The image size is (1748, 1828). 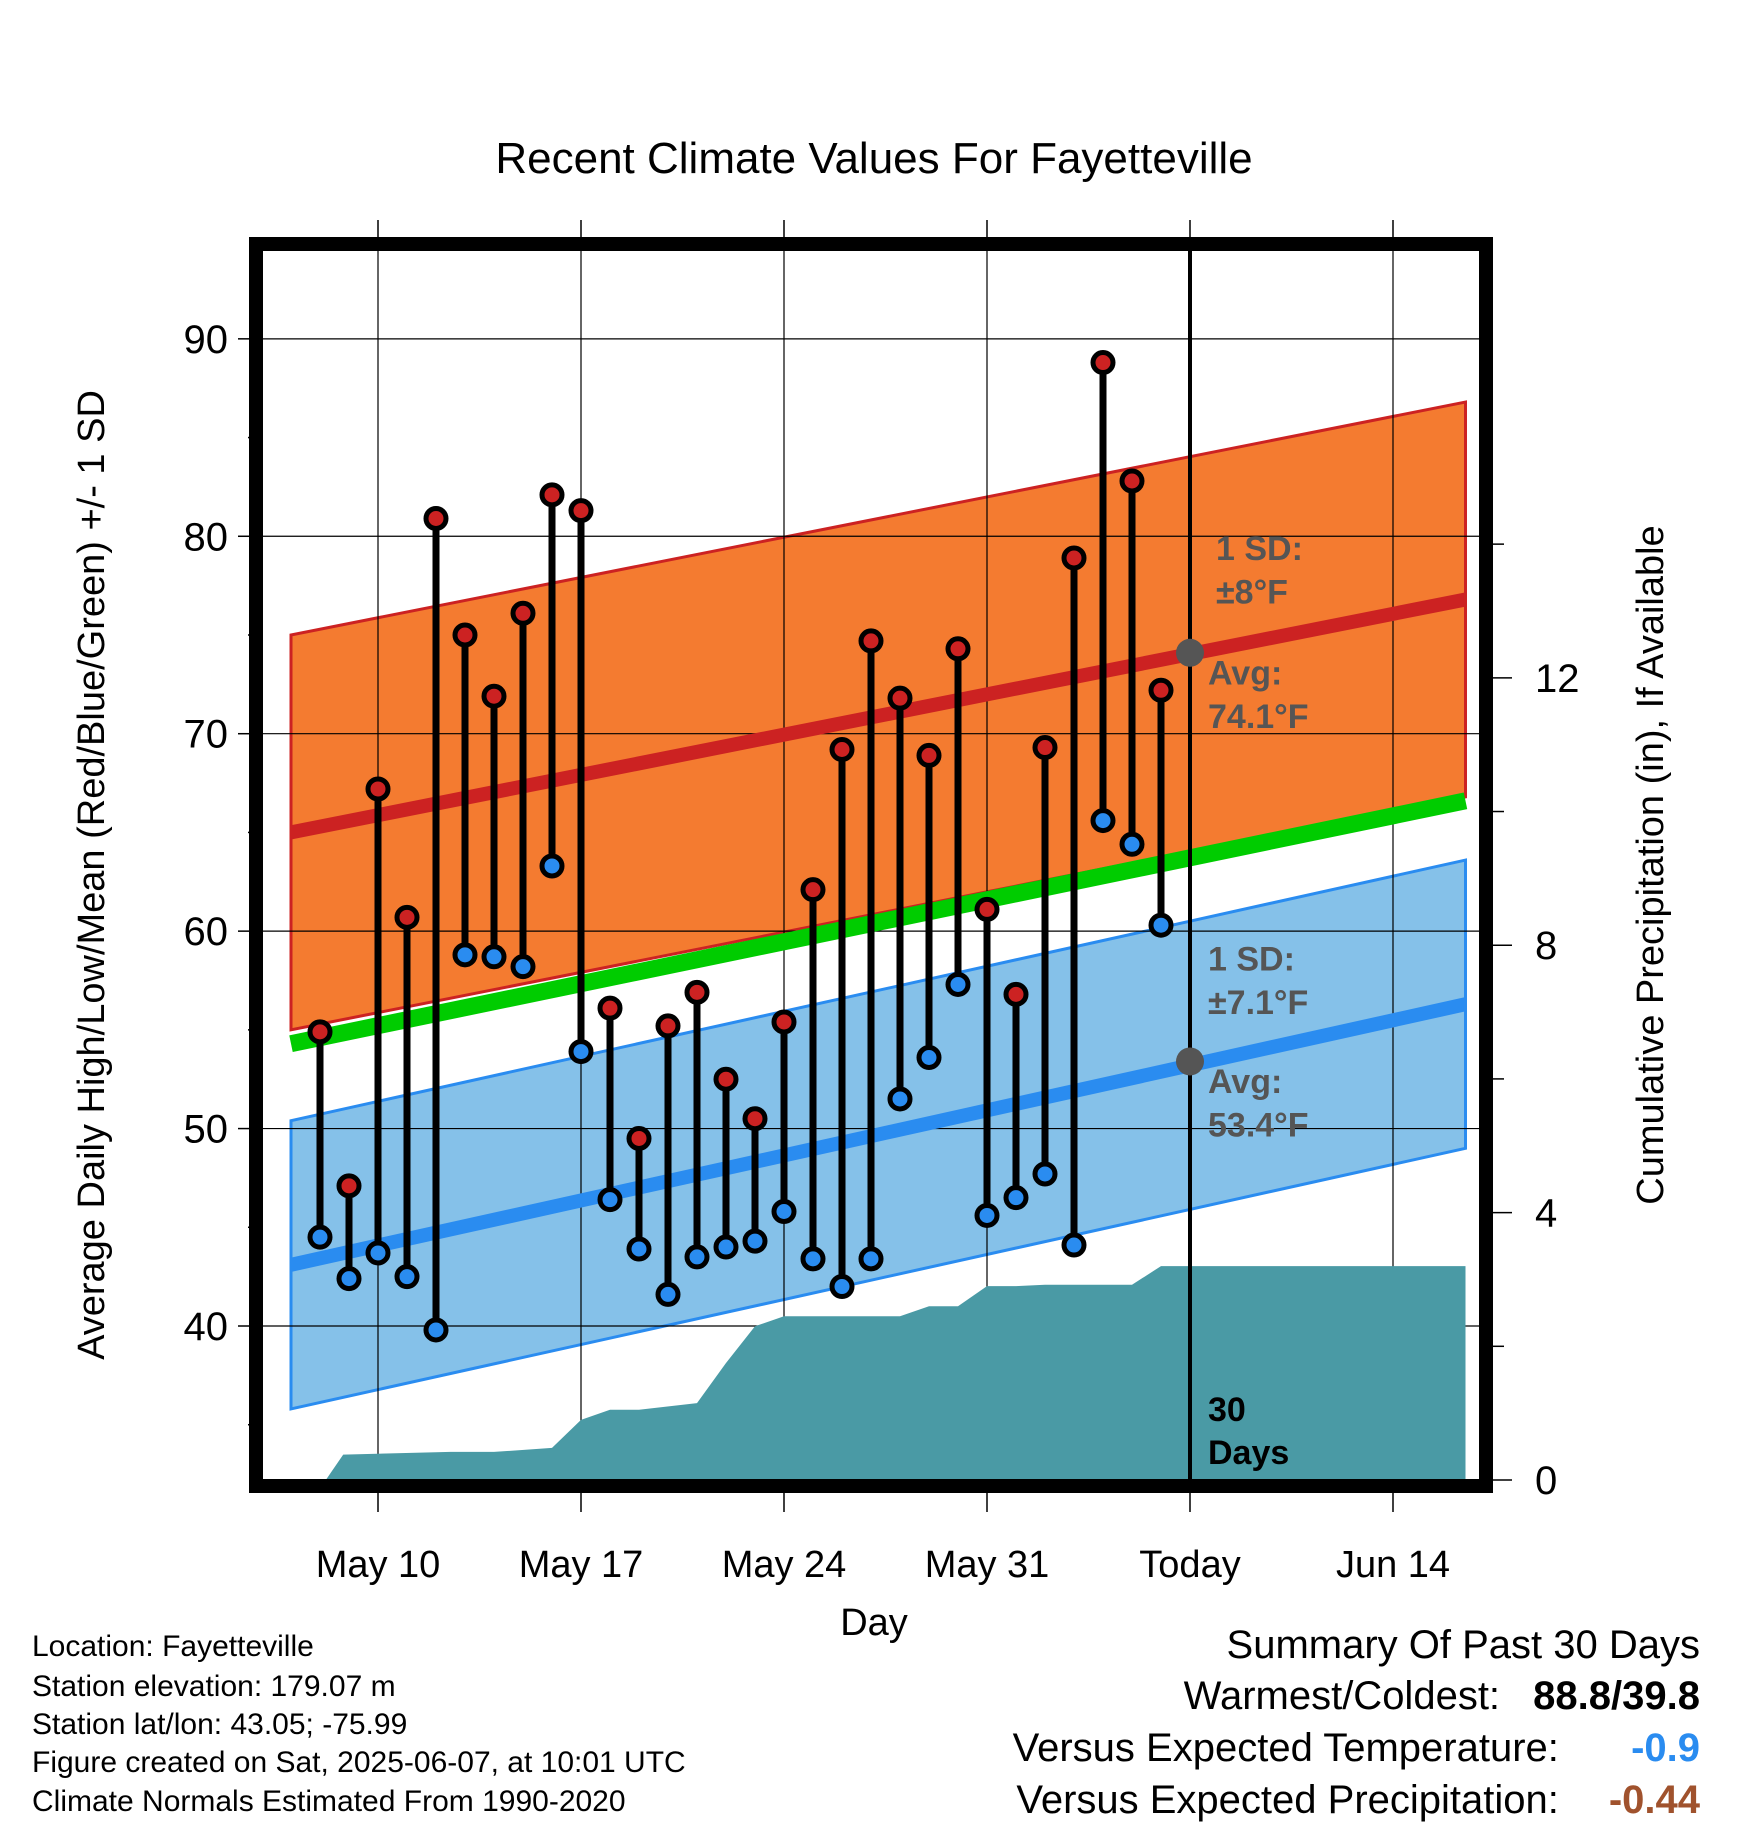 I want to click on summary-warm-value: 88.8/39.8, so click(x=1616, y=1696).